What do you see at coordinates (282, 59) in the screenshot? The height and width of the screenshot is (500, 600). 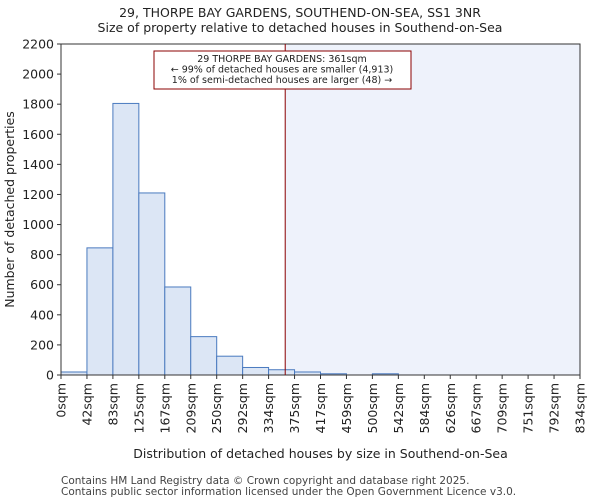 I see `annotation-line-1: 29 THORPE BAY GARDENS: 361sqm` at bounding box center [282, 59].